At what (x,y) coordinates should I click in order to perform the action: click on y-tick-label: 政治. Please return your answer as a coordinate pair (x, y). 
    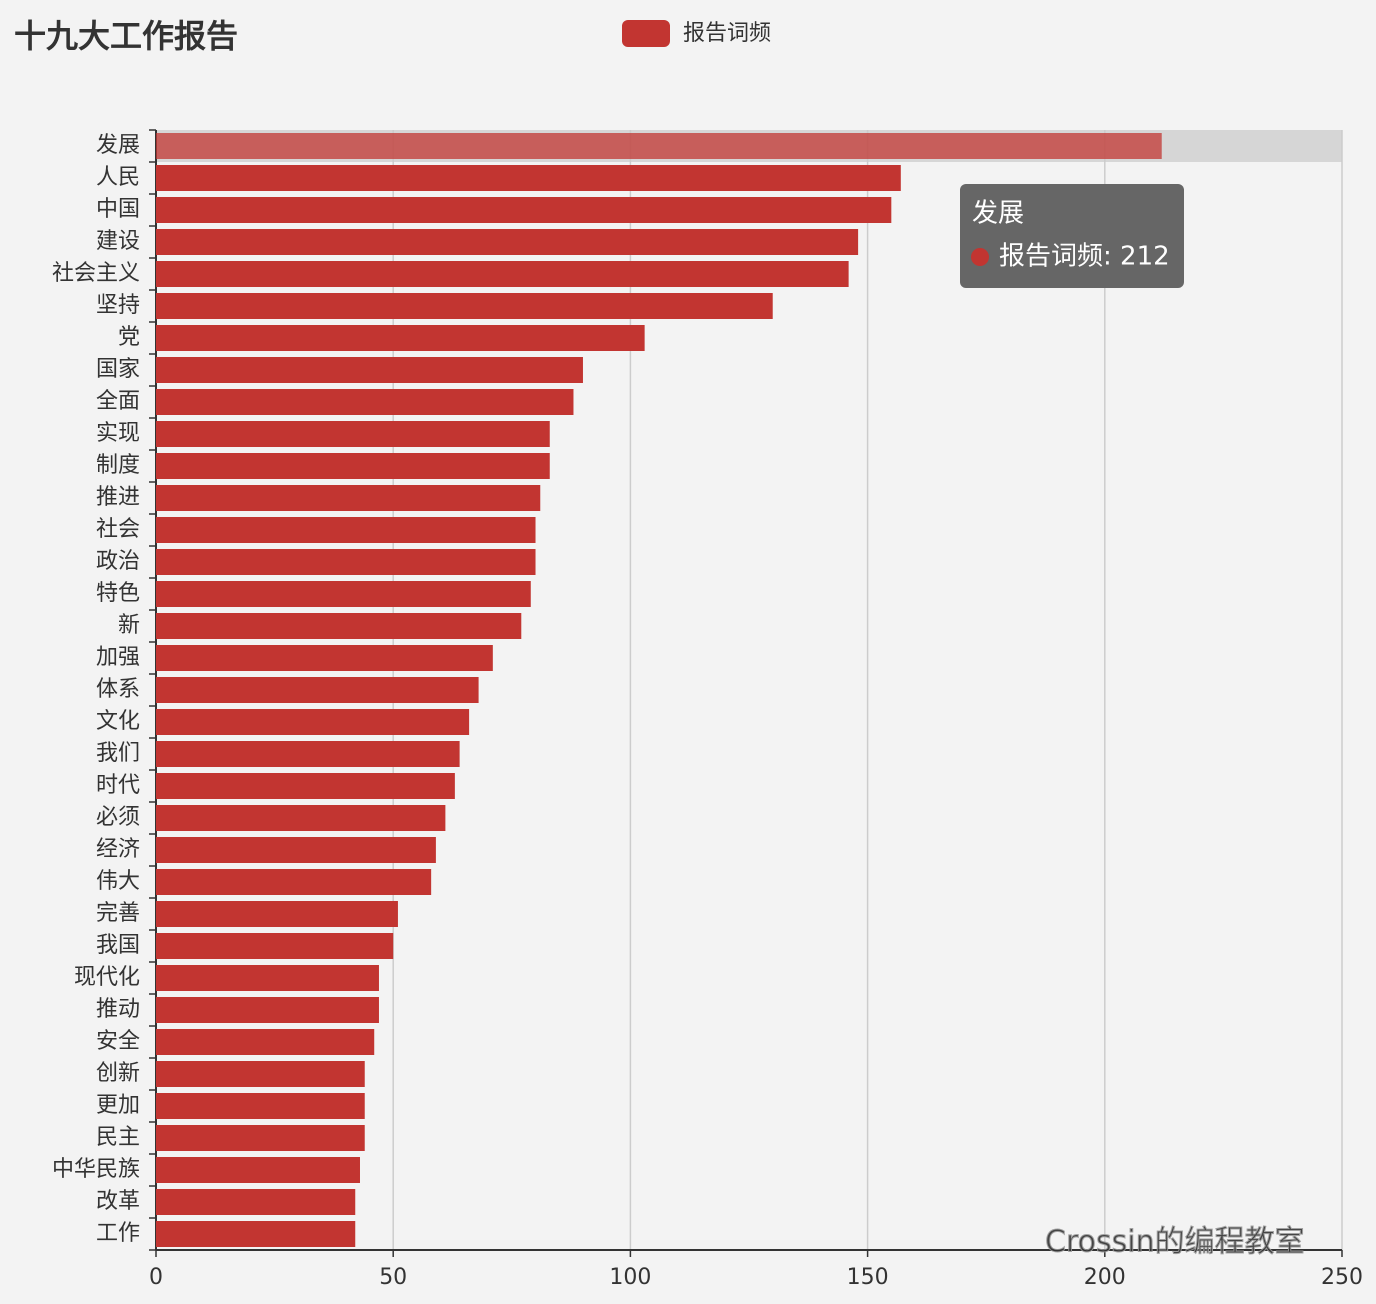
    Looking at the image, I should click on (118, 561).